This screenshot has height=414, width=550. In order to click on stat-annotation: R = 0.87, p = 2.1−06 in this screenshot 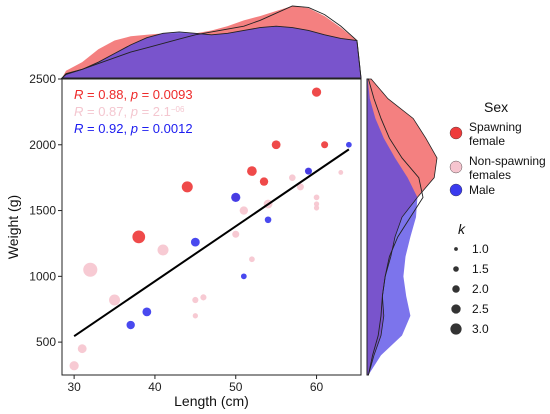, I will do `click(129, 111)`.